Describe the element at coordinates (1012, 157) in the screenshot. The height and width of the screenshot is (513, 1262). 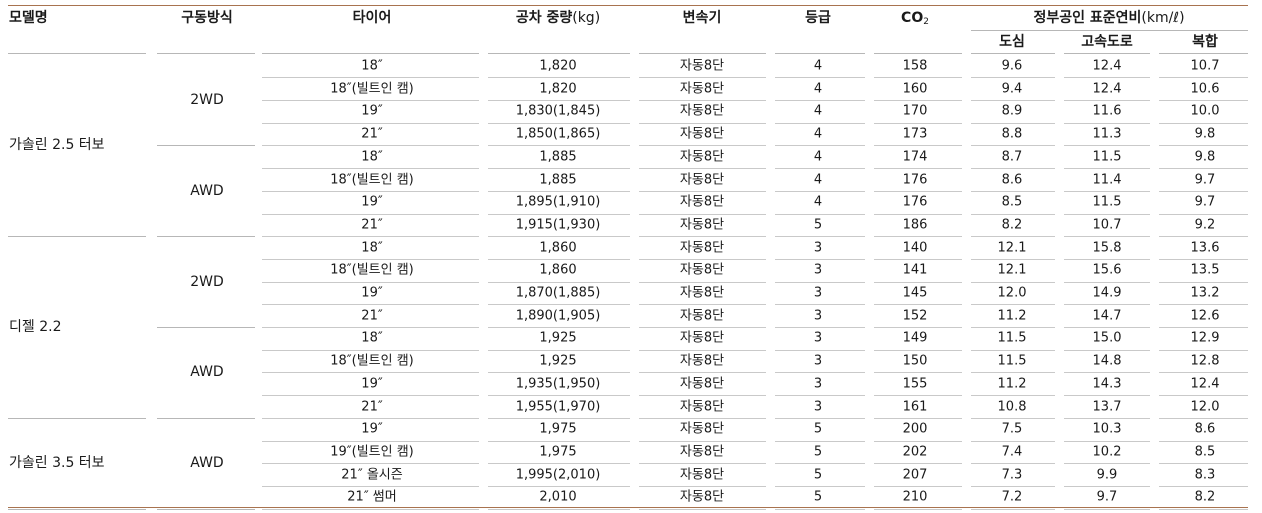
I see `cell-city: 8.7` at that location.